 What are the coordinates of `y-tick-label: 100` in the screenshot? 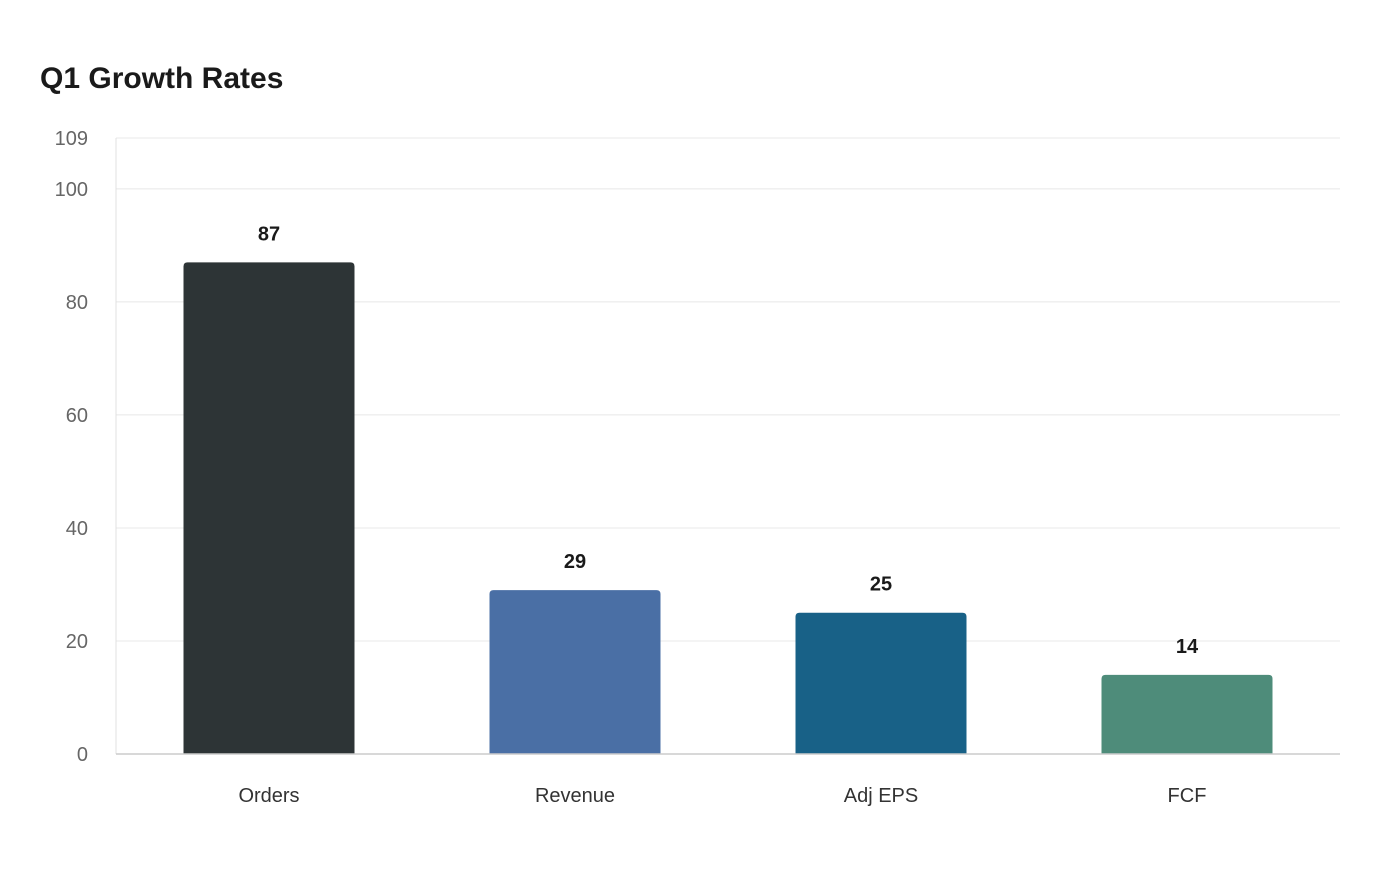 It's located at (71, 190).